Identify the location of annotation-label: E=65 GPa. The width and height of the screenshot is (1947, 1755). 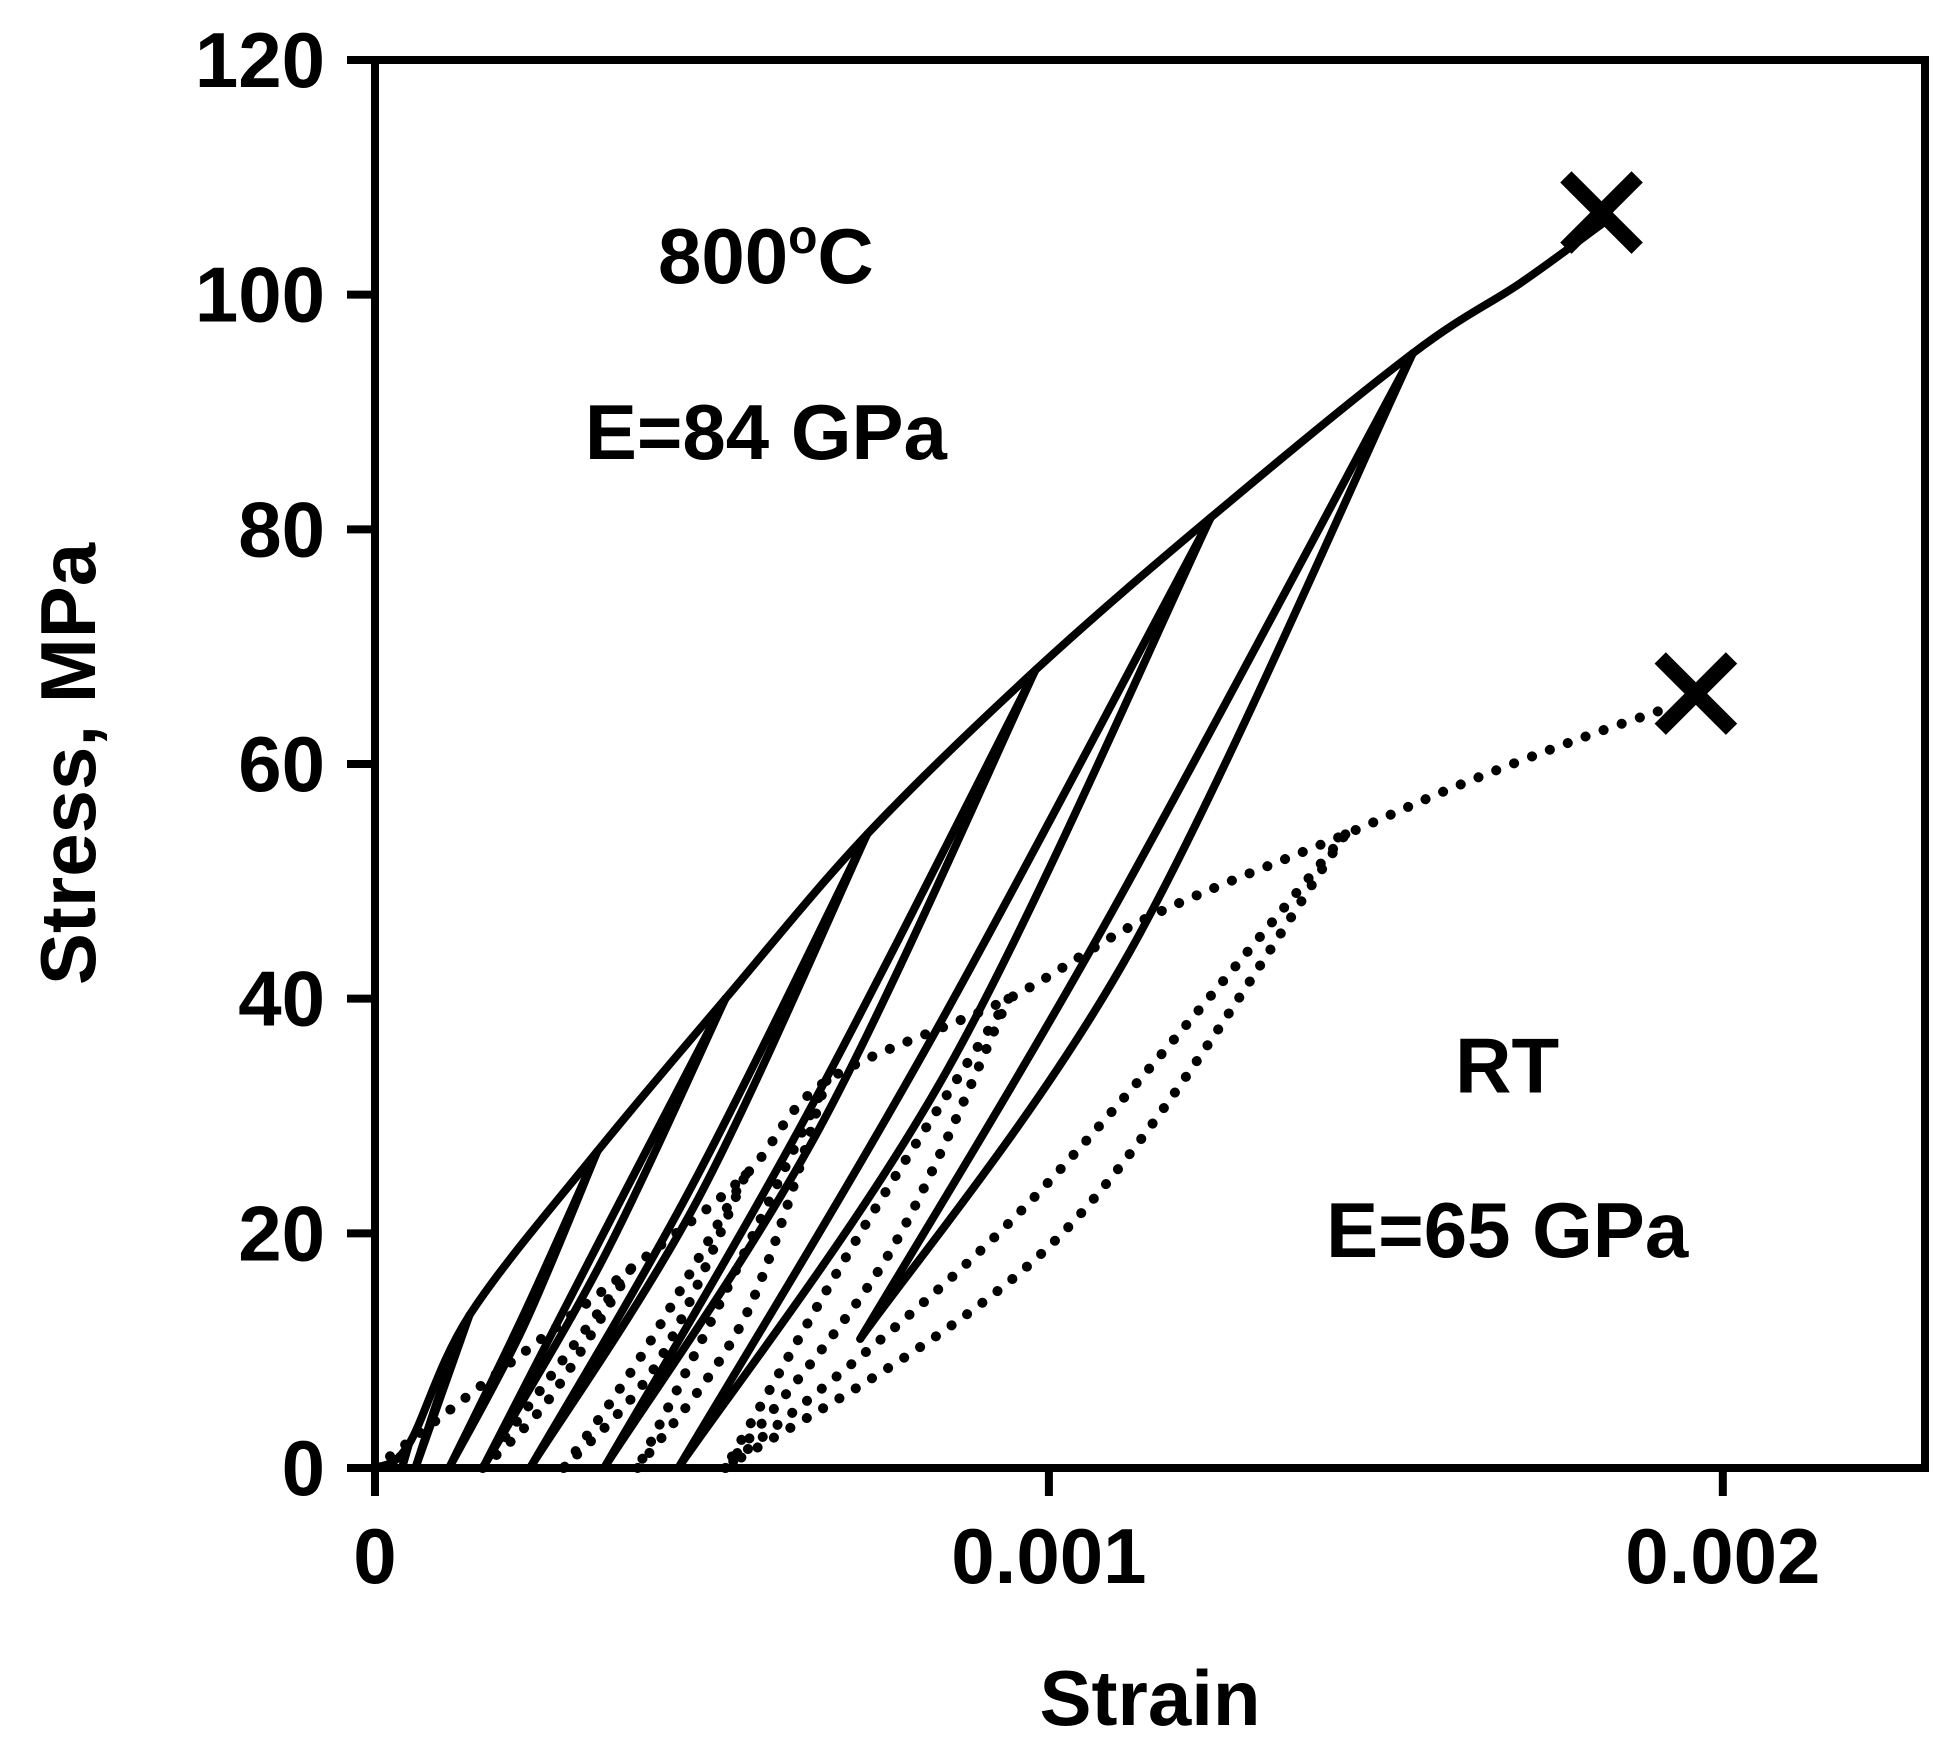
(1507, 1230).